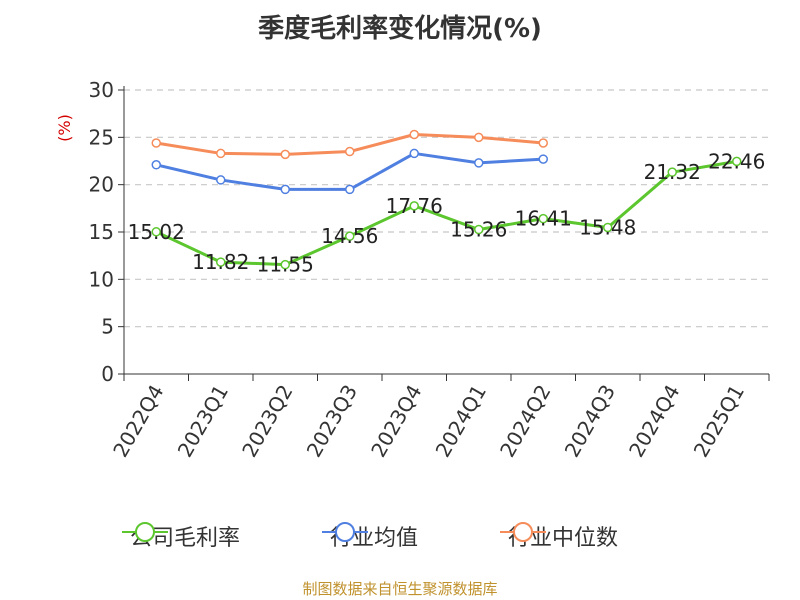  What do you see at coordinates (400, 589) in the screenshot?
I see `source-footer: 制图数据来自恒生聚源数据库` at bounding box center [400, 589].